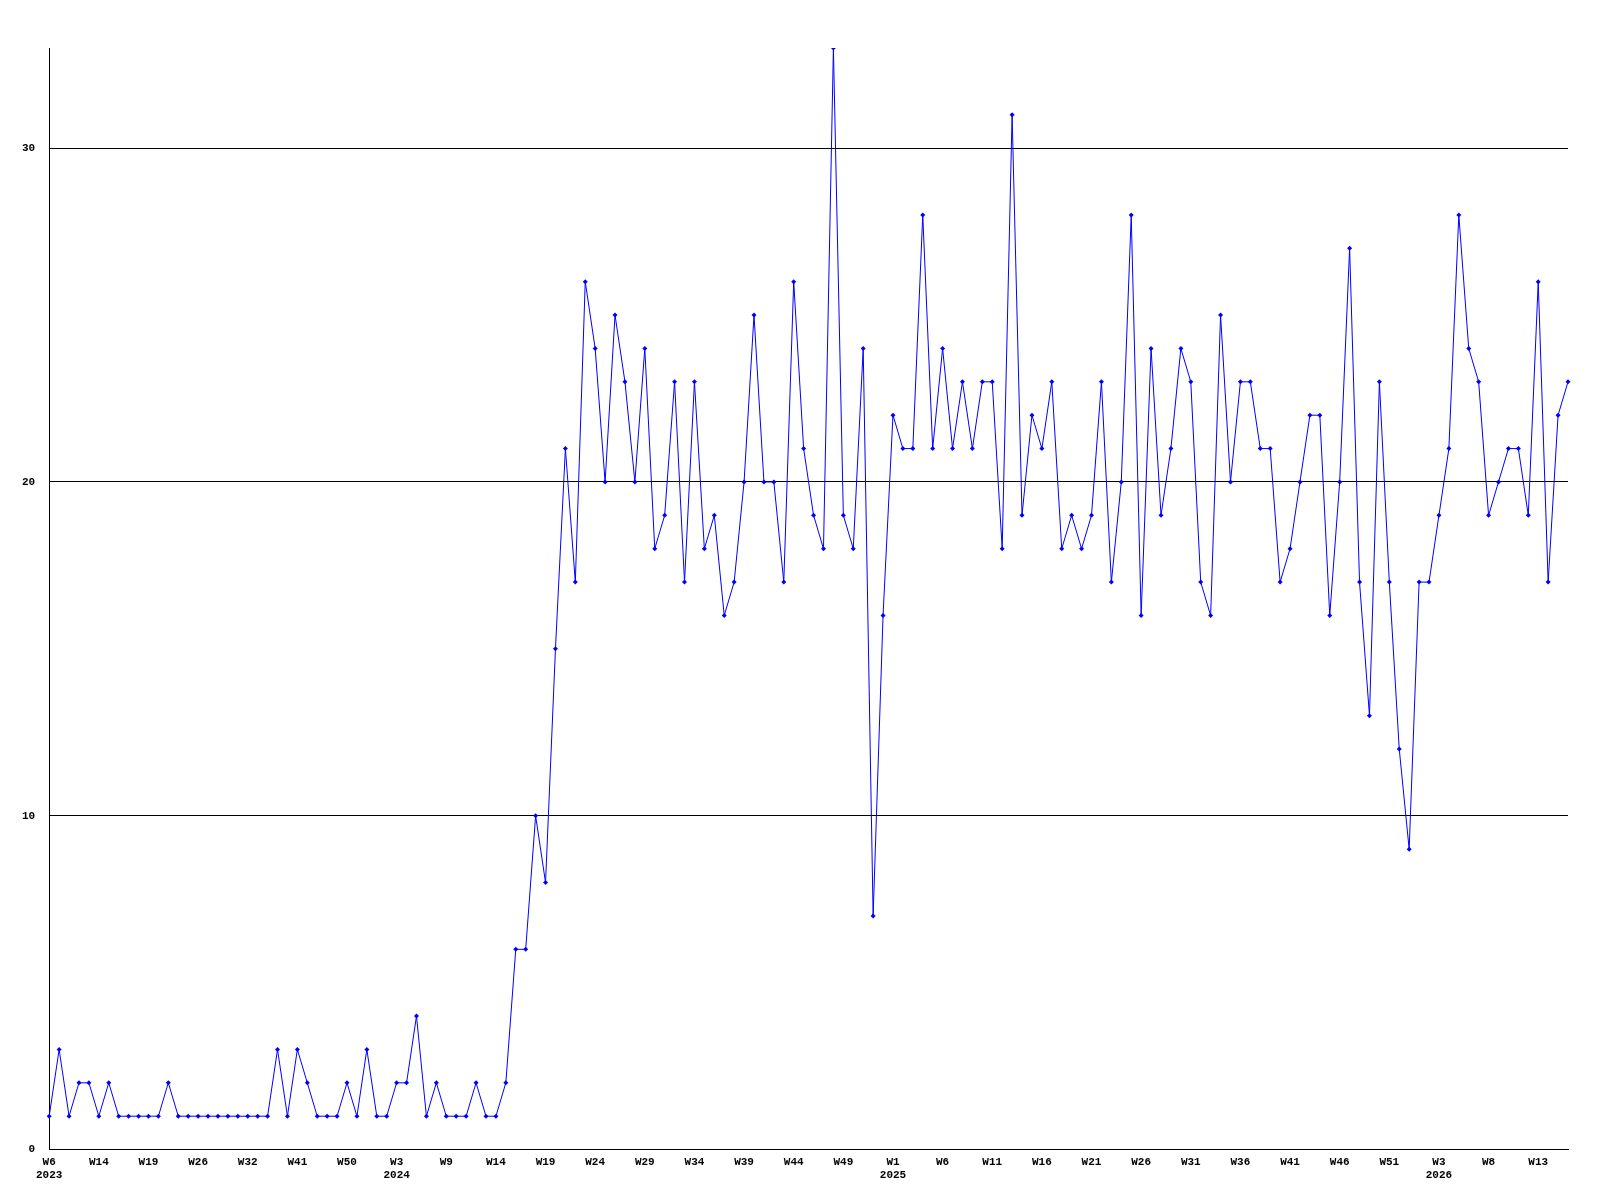 This screenshot has width=1600, height=1200. What do you see at coordinates (893, 1168) in the screenshot?
I see `x-tick-label: W1 2025` at bounding box center [893, 1168].